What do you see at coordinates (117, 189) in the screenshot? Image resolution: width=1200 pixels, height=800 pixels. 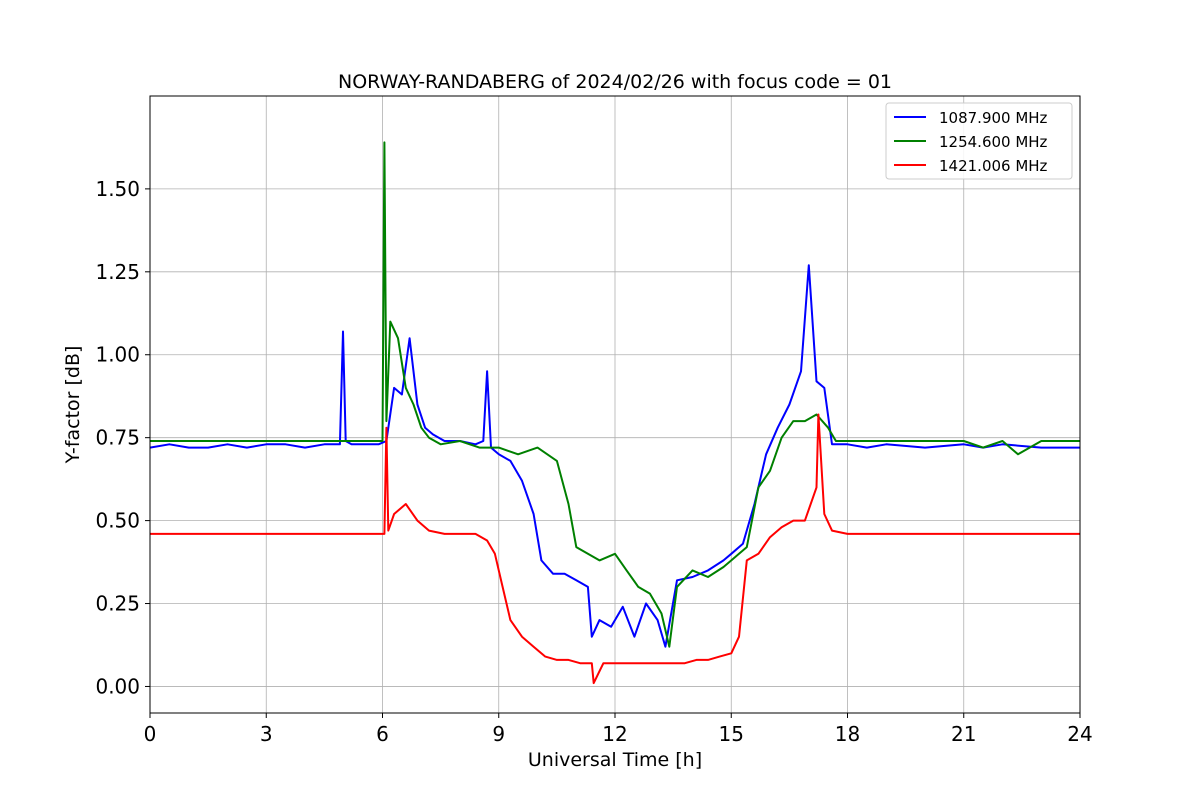 I see `y-tick-label: 1.50` at bounding box center [117, 189].